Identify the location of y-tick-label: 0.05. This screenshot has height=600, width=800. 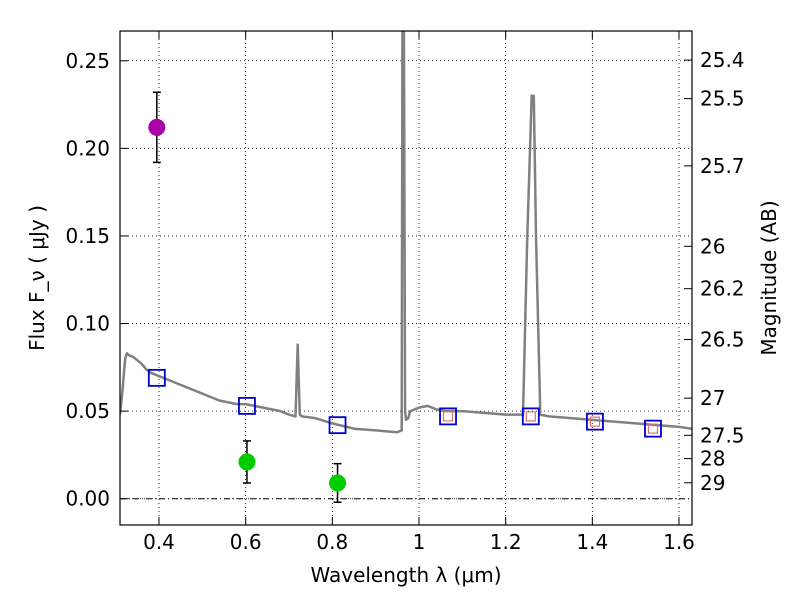
(87, 411).